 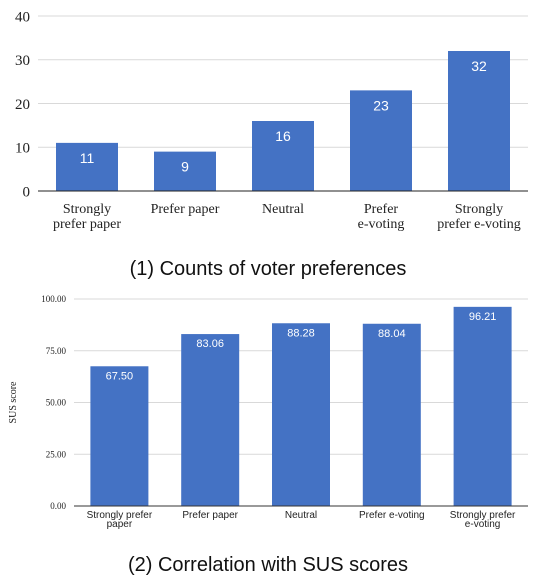 What do you see at coordinates (392, 334) in the screenshot?
I see `data-label: 88.04` at bounding box center [392, 334].